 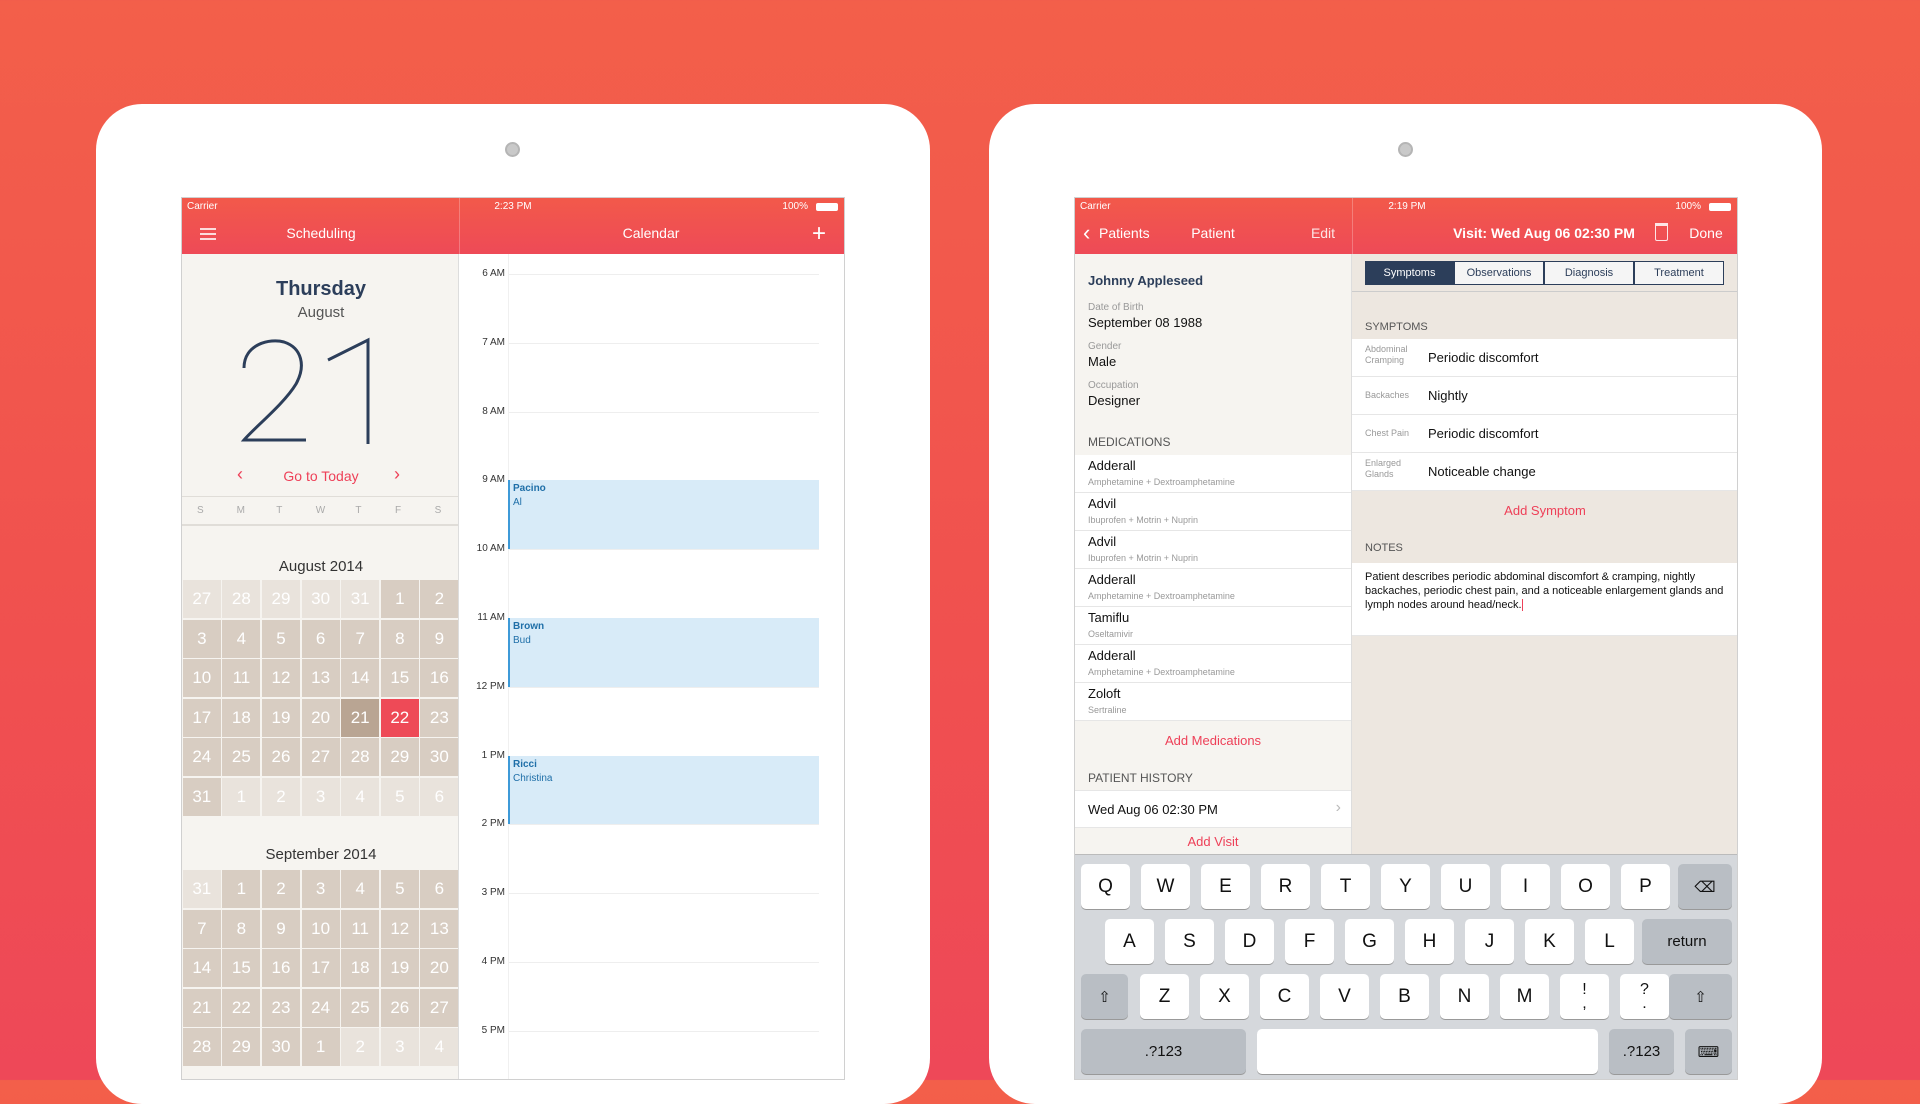 I want to click on key-j: J, so click(x=1489, y=941).